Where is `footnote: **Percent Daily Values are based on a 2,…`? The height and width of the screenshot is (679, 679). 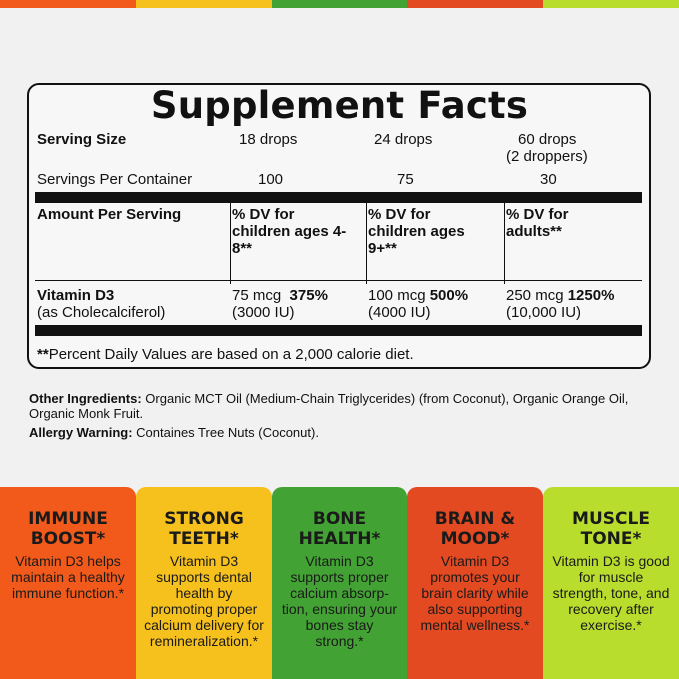
footnote: **Percent Daily Values are based on a 2,… is located at coordinates (225, 354).